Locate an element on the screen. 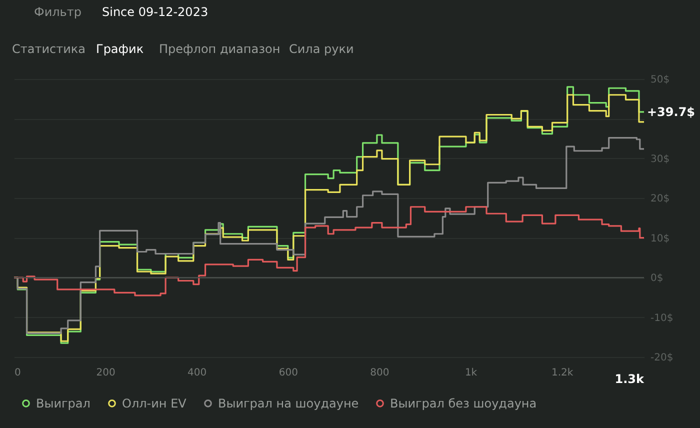  text: Фильтр is located at coordinates (58, 12).